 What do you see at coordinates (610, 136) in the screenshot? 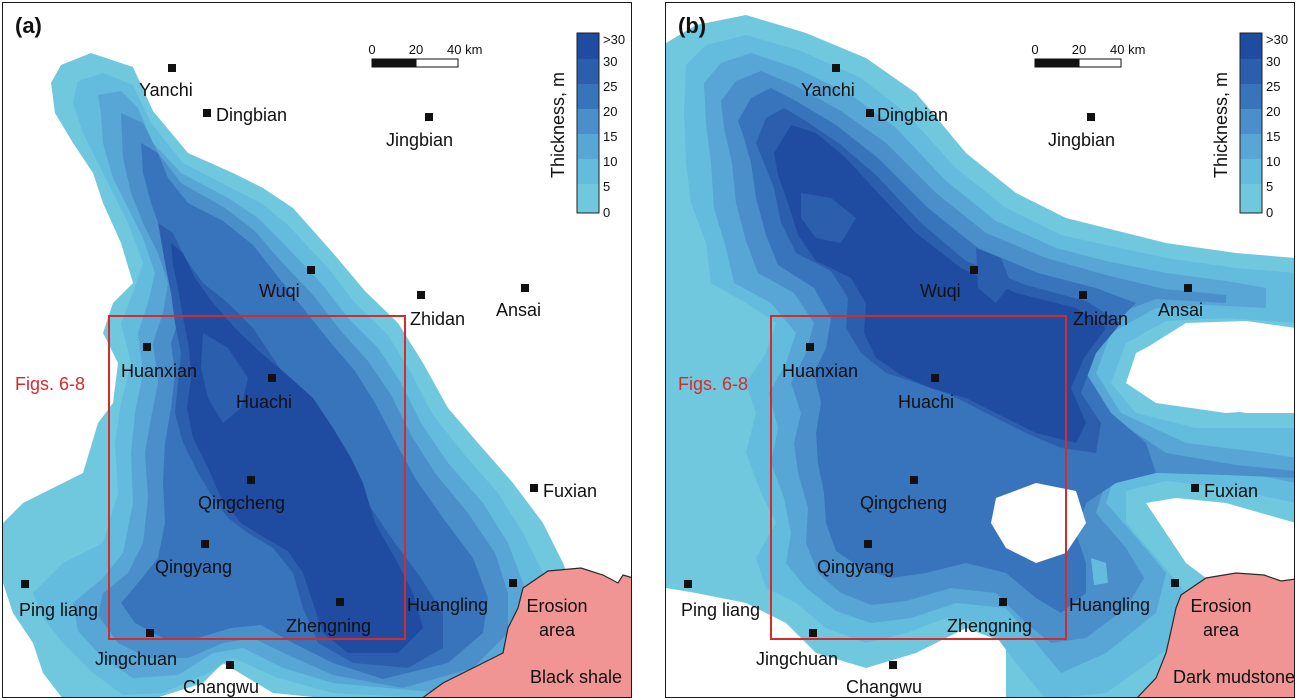
I see `legend-tick: 15` at bounding box center [610, 136].